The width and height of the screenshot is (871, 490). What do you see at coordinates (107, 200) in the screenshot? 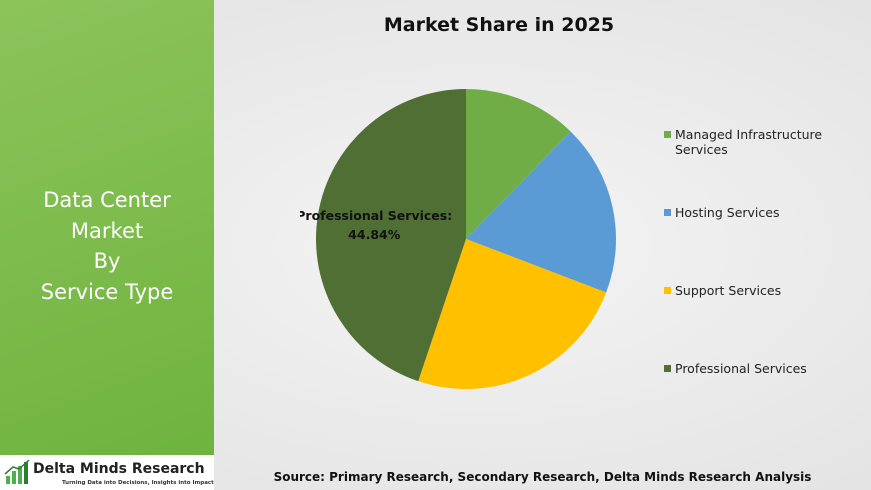
I see `panel-title-line: Data Center` at bounding box center [107, 200].